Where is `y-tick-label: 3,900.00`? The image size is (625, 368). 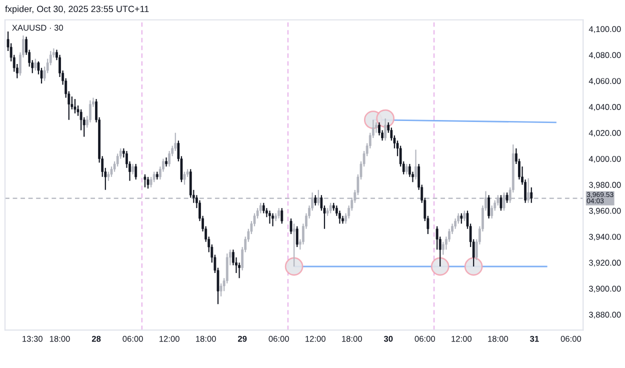
y-tick-label: 3,900.00 is located at coordinates (605, 289).